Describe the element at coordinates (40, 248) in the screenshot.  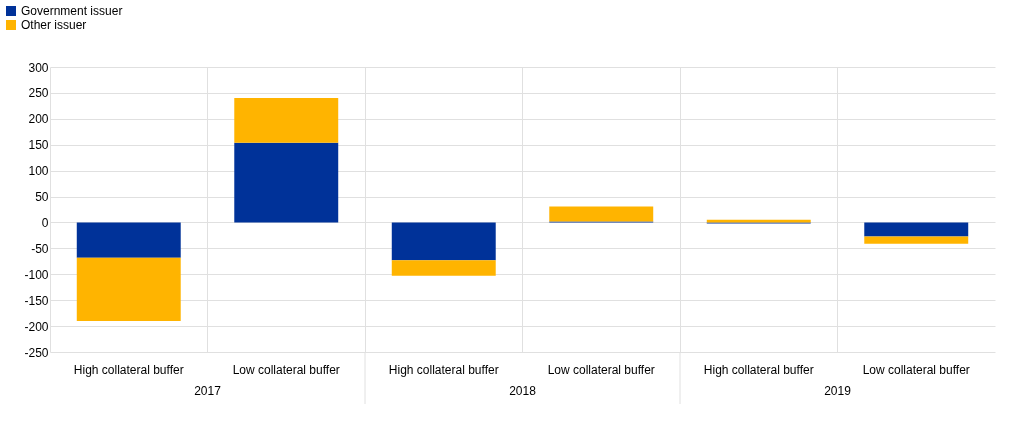
I see `y-tick-label: -50` at that location.